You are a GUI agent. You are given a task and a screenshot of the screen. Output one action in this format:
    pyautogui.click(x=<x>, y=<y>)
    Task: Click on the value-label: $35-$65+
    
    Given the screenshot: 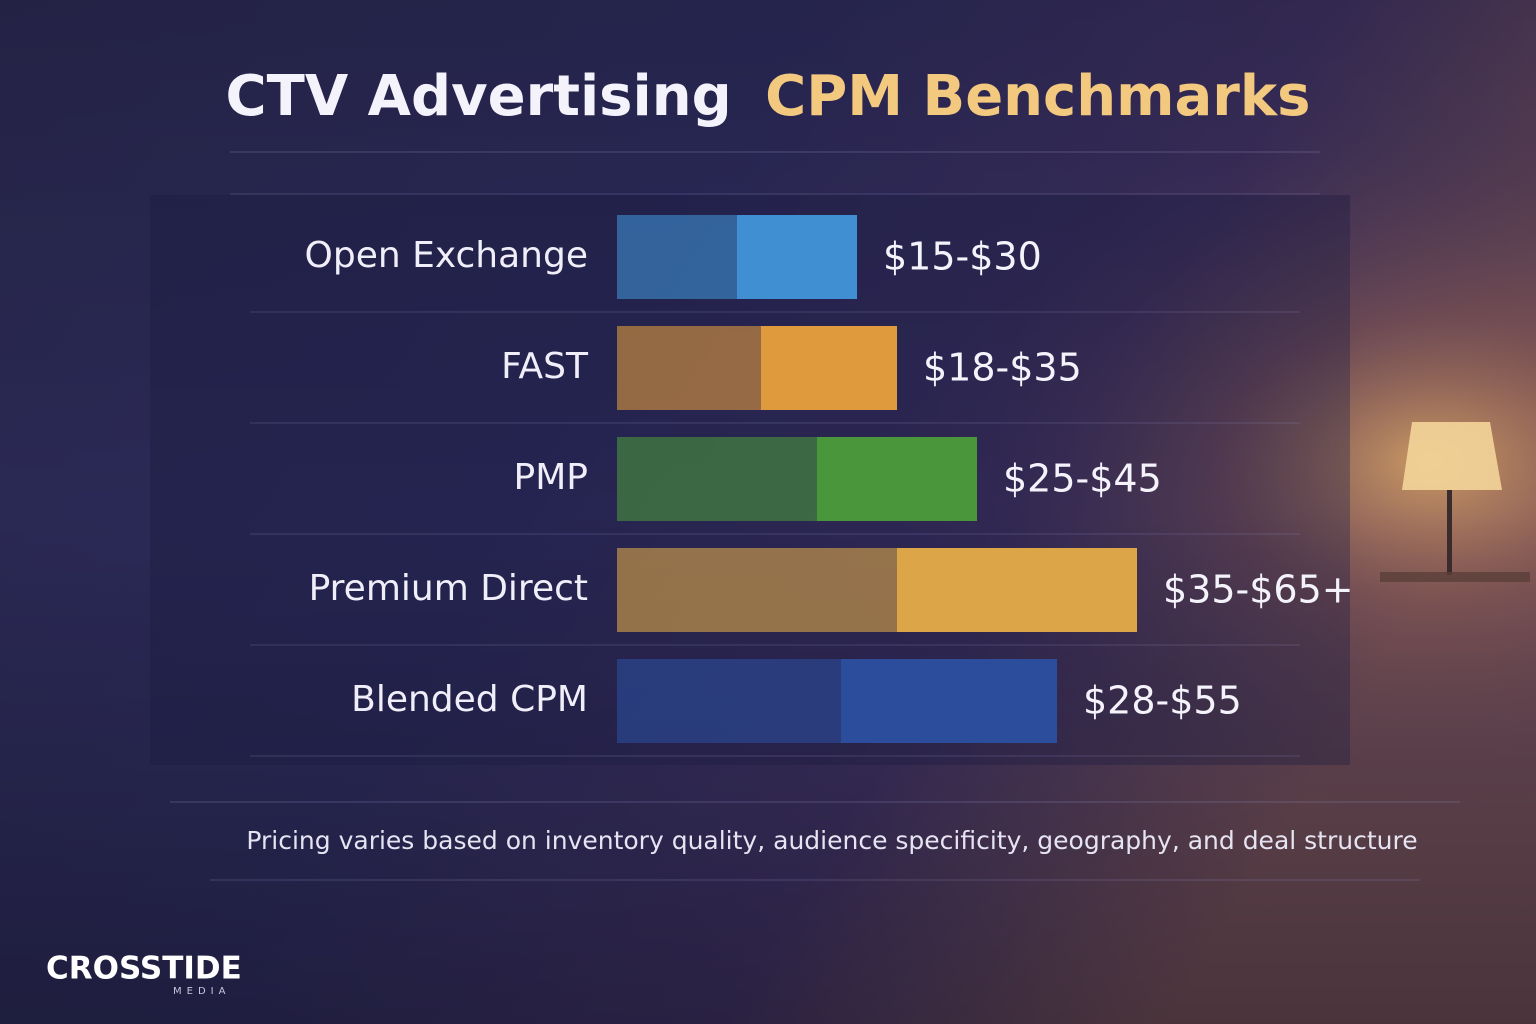 What is the action you would take?
    pyautogui.click(x=1258, y=590)
    